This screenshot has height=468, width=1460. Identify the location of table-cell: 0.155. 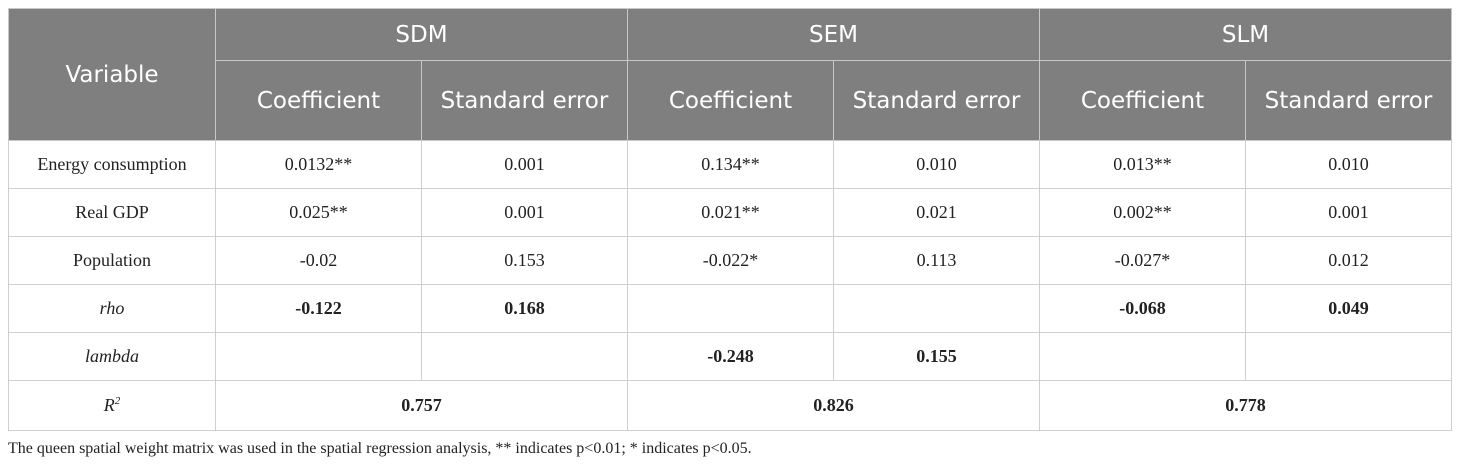
(936, 356).